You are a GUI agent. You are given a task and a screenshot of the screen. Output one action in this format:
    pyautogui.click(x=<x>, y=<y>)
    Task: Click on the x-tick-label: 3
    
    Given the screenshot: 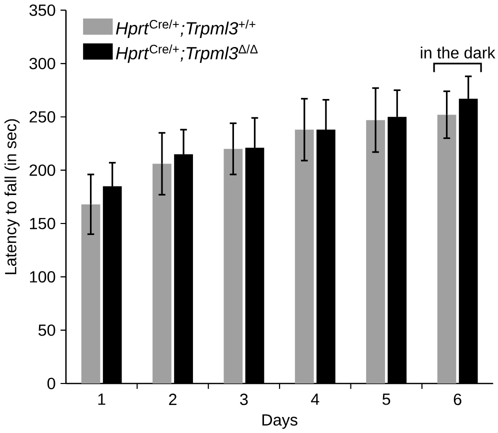 What is the action you would take?
    pyautogui.click(x=244, y=399)
    